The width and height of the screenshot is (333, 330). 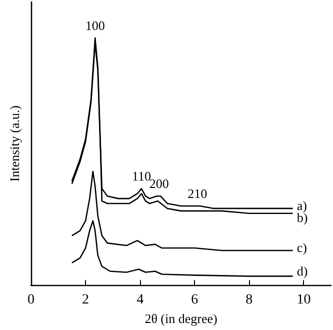 What do you see at coordinates (198, 193) in the screenshot?
I see `annotation: 210` at bounding box center [198, 193].